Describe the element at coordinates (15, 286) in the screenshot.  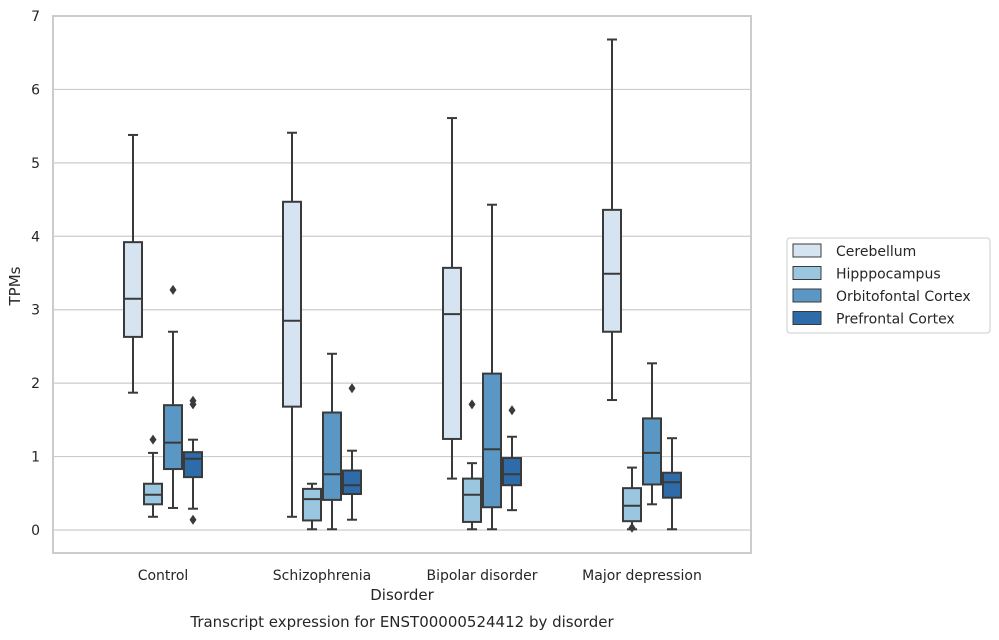
I see `y-axis-label: TPMs` at that location.